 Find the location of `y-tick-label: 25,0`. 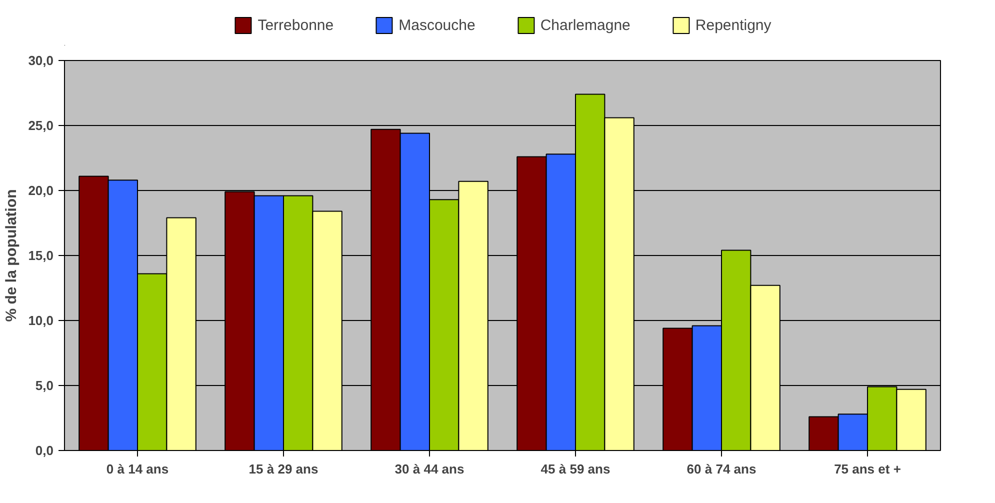

y-tick-label: 25,0 is located at coordinates (41, 125).